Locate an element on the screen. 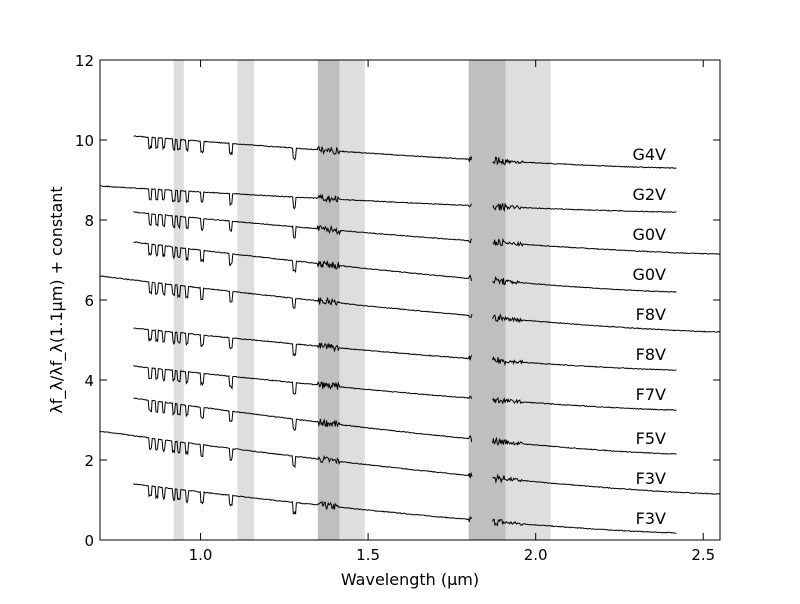  y-tick-label-6: 12 is located at coordinates (84, 61).